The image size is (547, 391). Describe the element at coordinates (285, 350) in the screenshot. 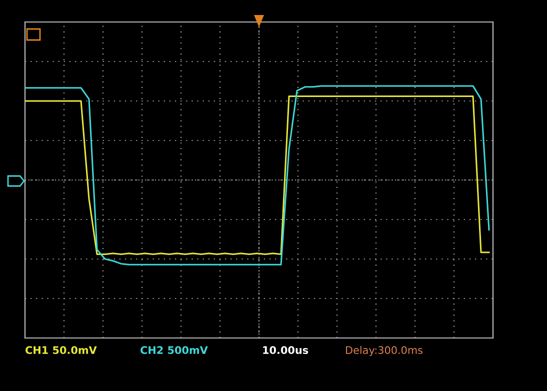

I see `text: 10.00us` at that location.